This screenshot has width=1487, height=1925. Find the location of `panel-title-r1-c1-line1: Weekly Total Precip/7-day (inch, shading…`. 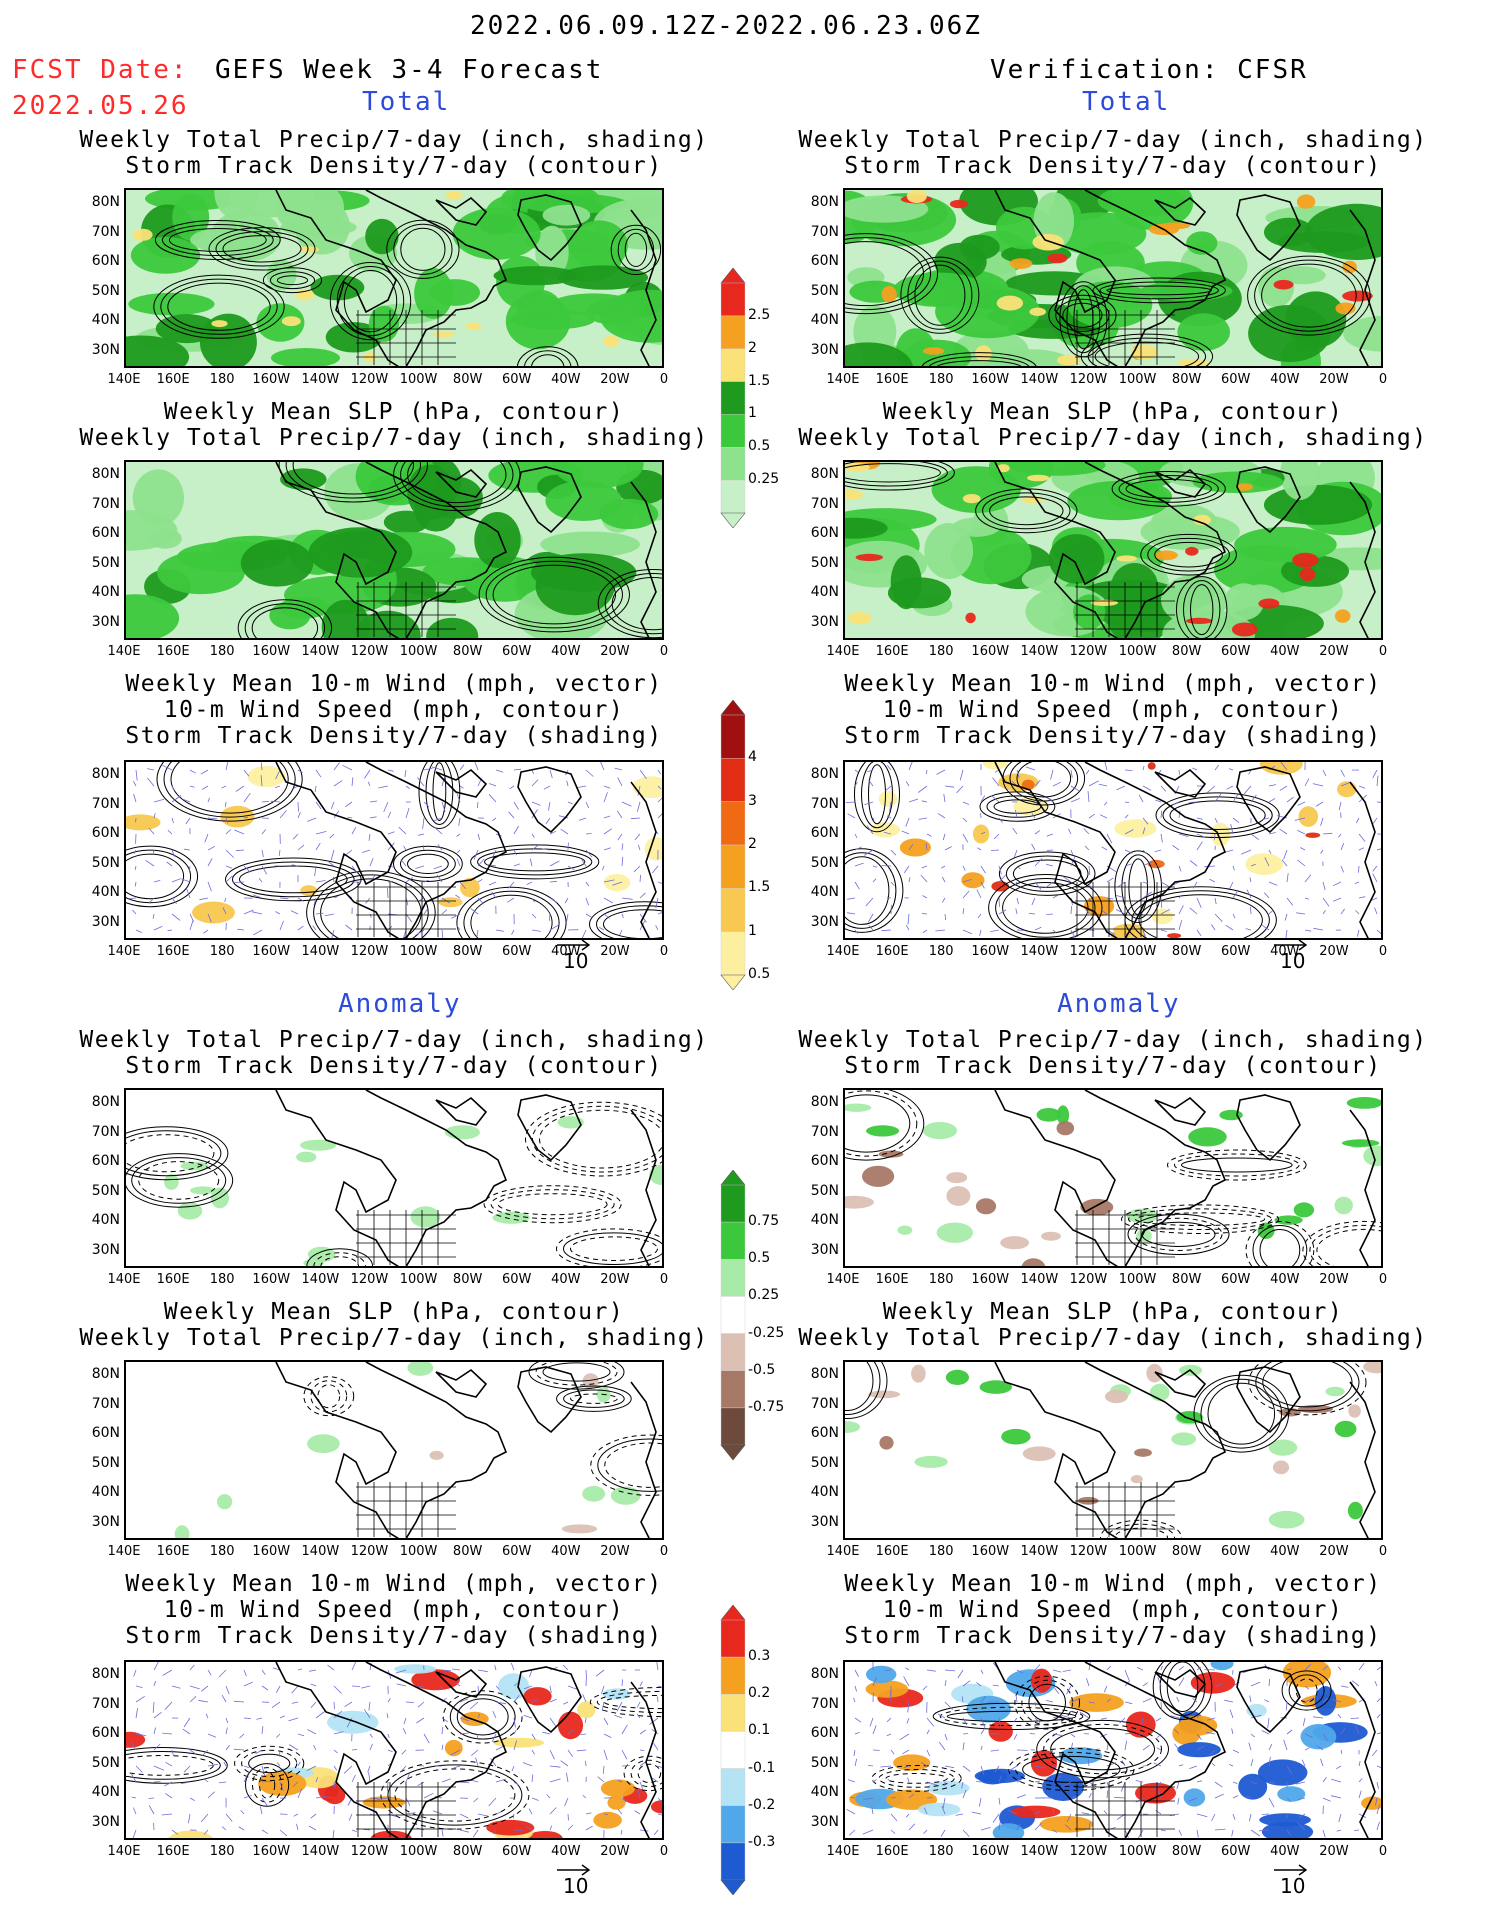

panel-title-r1-c1-line1: Weekly Total Precip/7-day (inch, shading… is located at coordinates (394, 140).